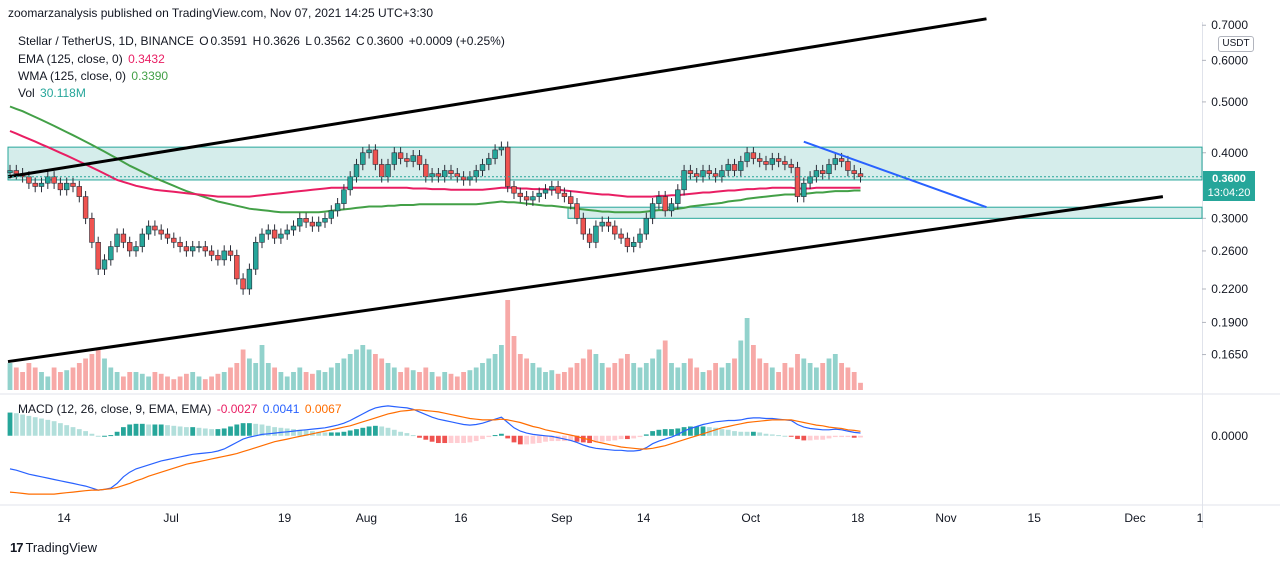 This screenshot has width=1280, height=571. What do you see at coordinates (106, 41) in the screenshot?
I see `symbol-label: Stellar / TetherUS, 1D, BINANCE` at bounding box center [106, 41].